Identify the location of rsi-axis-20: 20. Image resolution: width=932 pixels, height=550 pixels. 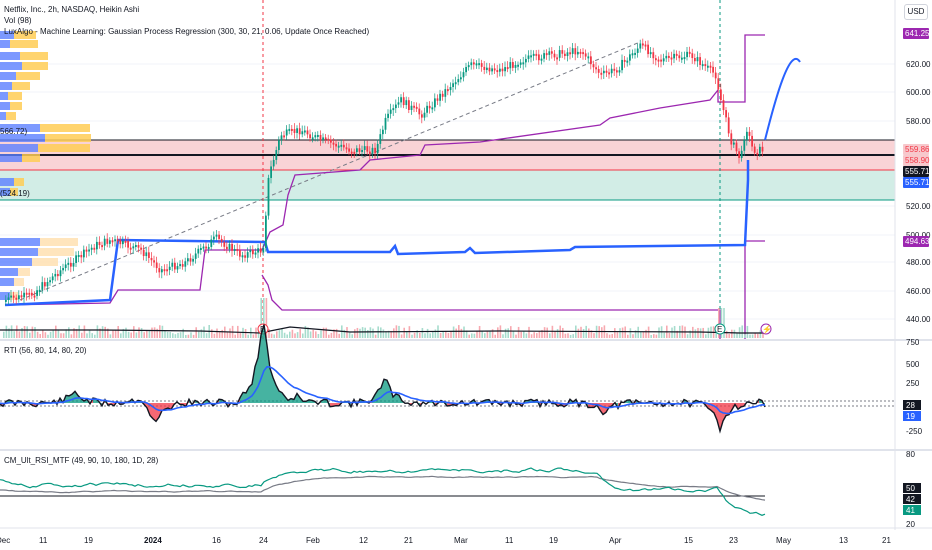
(910, 524).